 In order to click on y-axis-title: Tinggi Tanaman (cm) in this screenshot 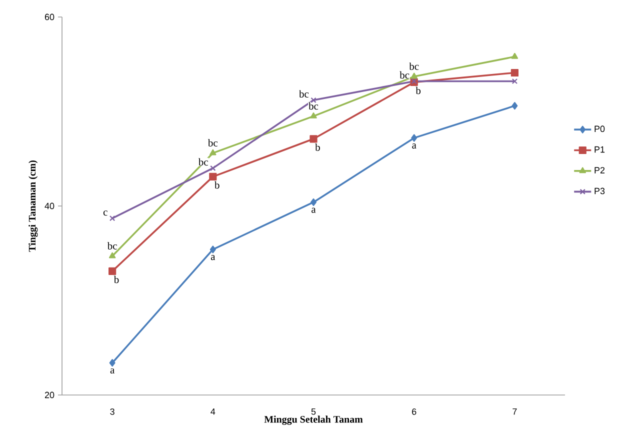, I will do `click(33, 206)`.